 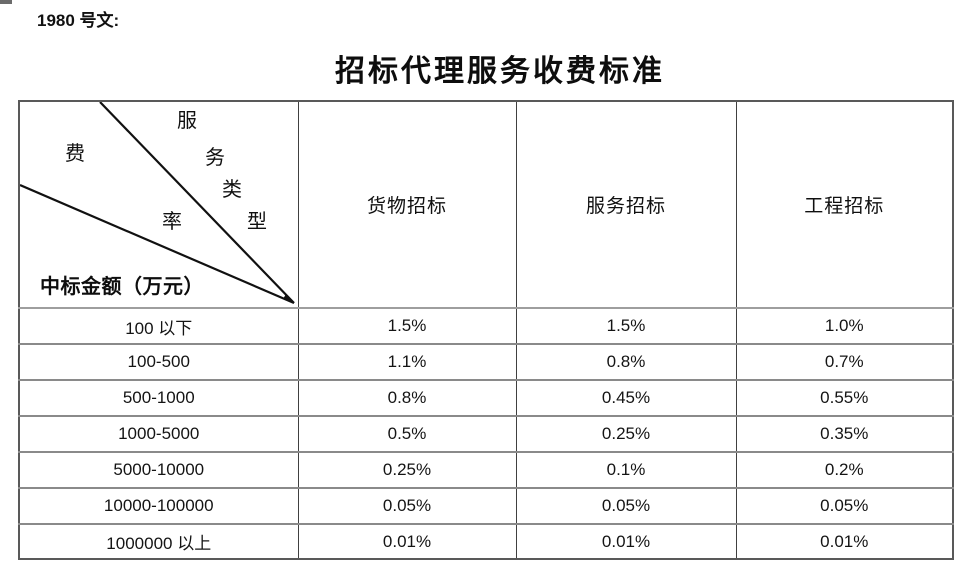 What do you see at coordinates (158, 505) in the screenshot?
I see `row-label: 10000-100000` at bounding box center [158, 505].